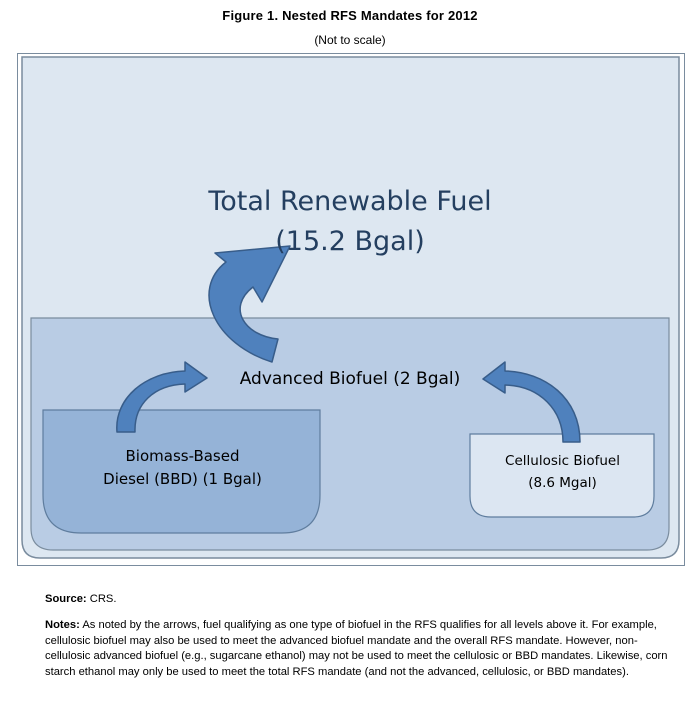  What do you see at coordinates (62, 625) in the screenshot?
I see `notes-label: Notes:` at bounding box center [62, 625].